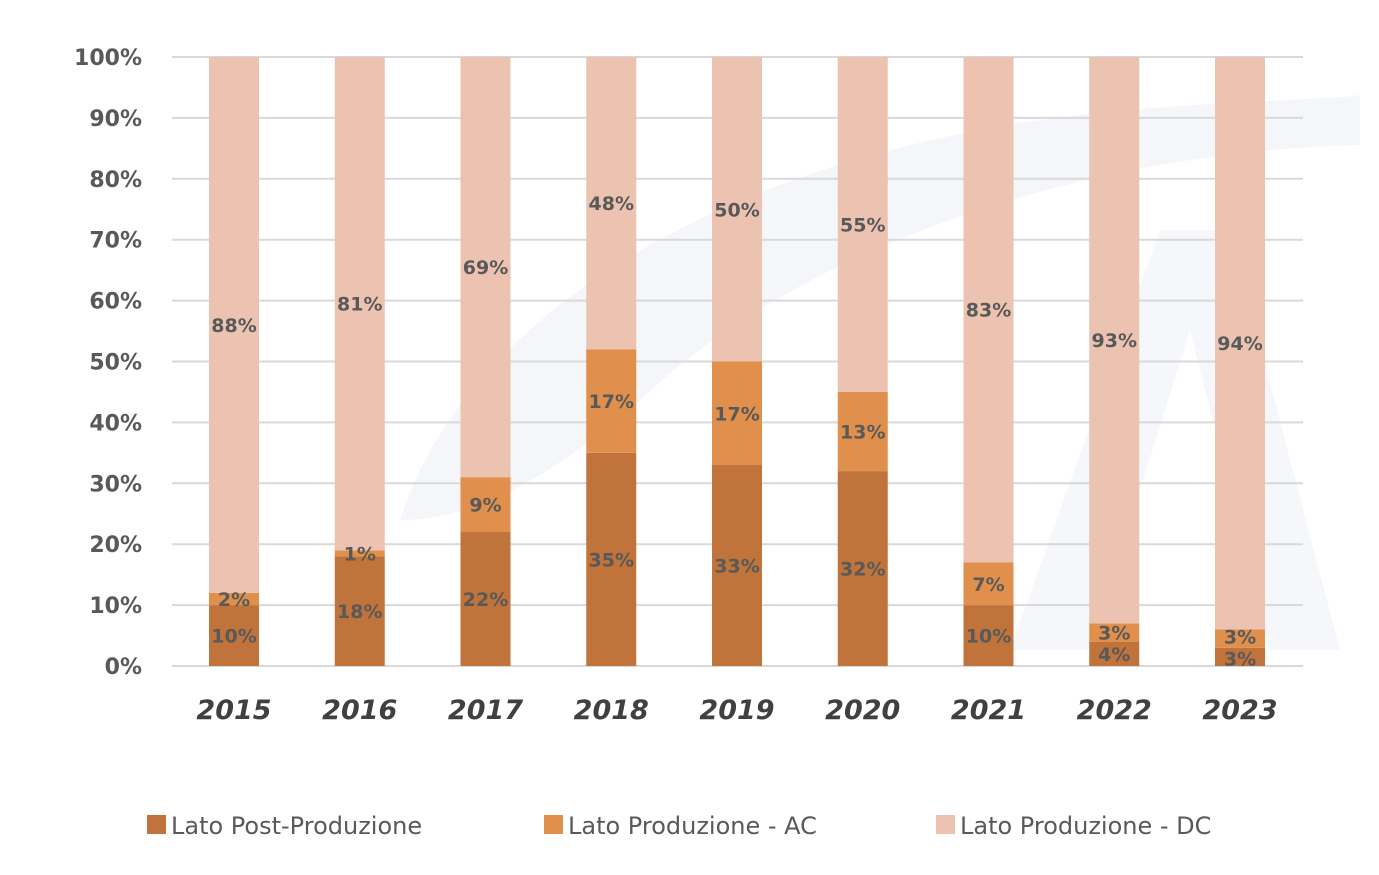 The height and width of the screenshot is (875, 1379). I want to click on x-tick-label-2019: 2019, so click(736, 710).